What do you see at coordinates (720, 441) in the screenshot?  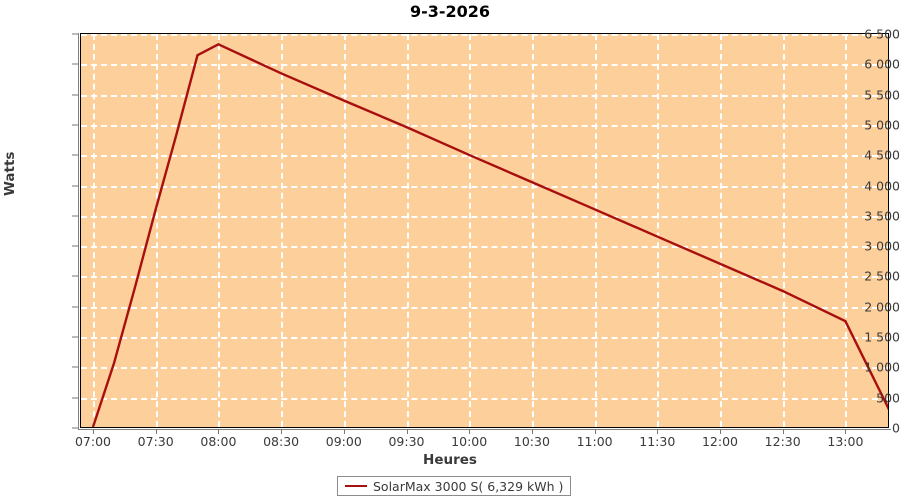 I see `x-tick-label: 12:00` at bounding box center [720, 441].